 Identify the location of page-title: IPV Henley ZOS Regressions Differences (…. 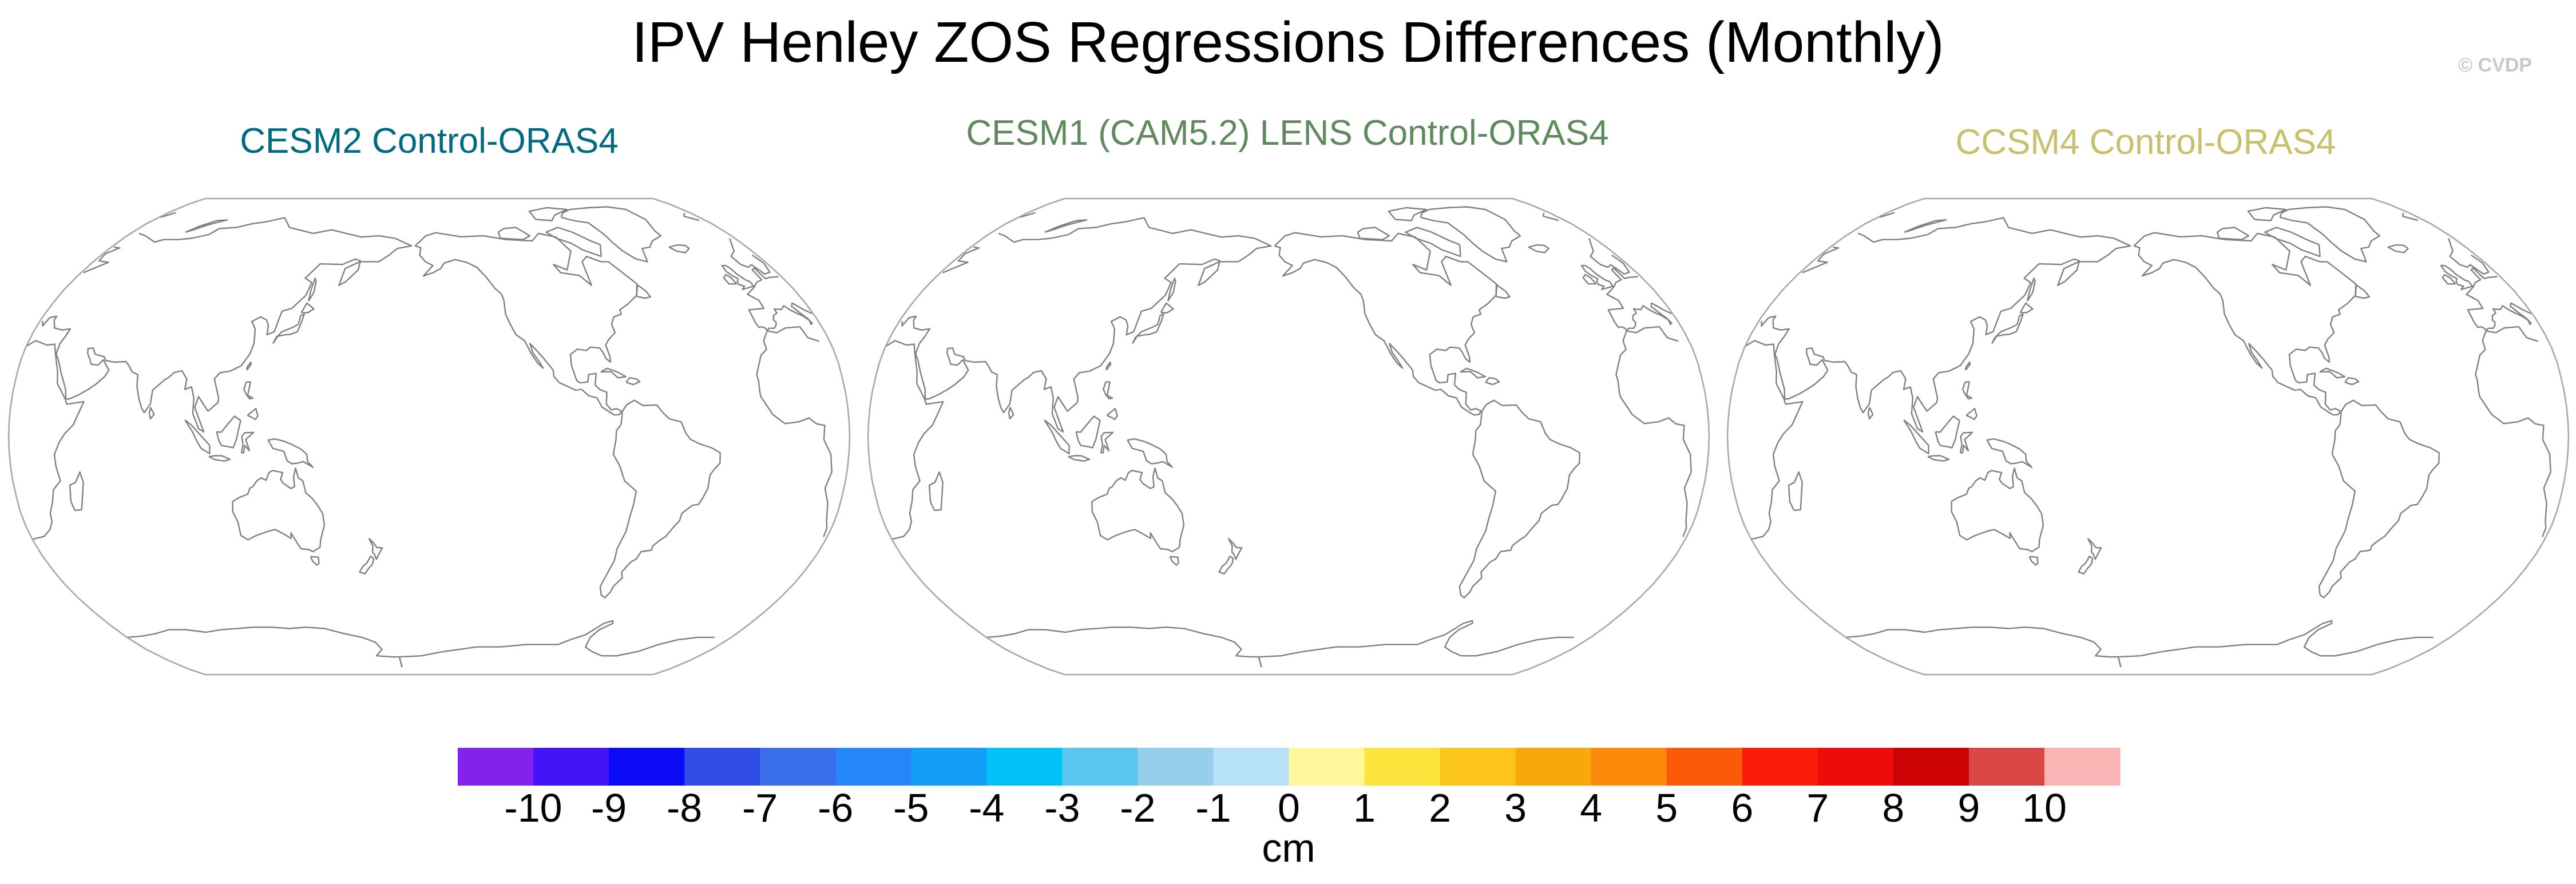
(1288, 42).